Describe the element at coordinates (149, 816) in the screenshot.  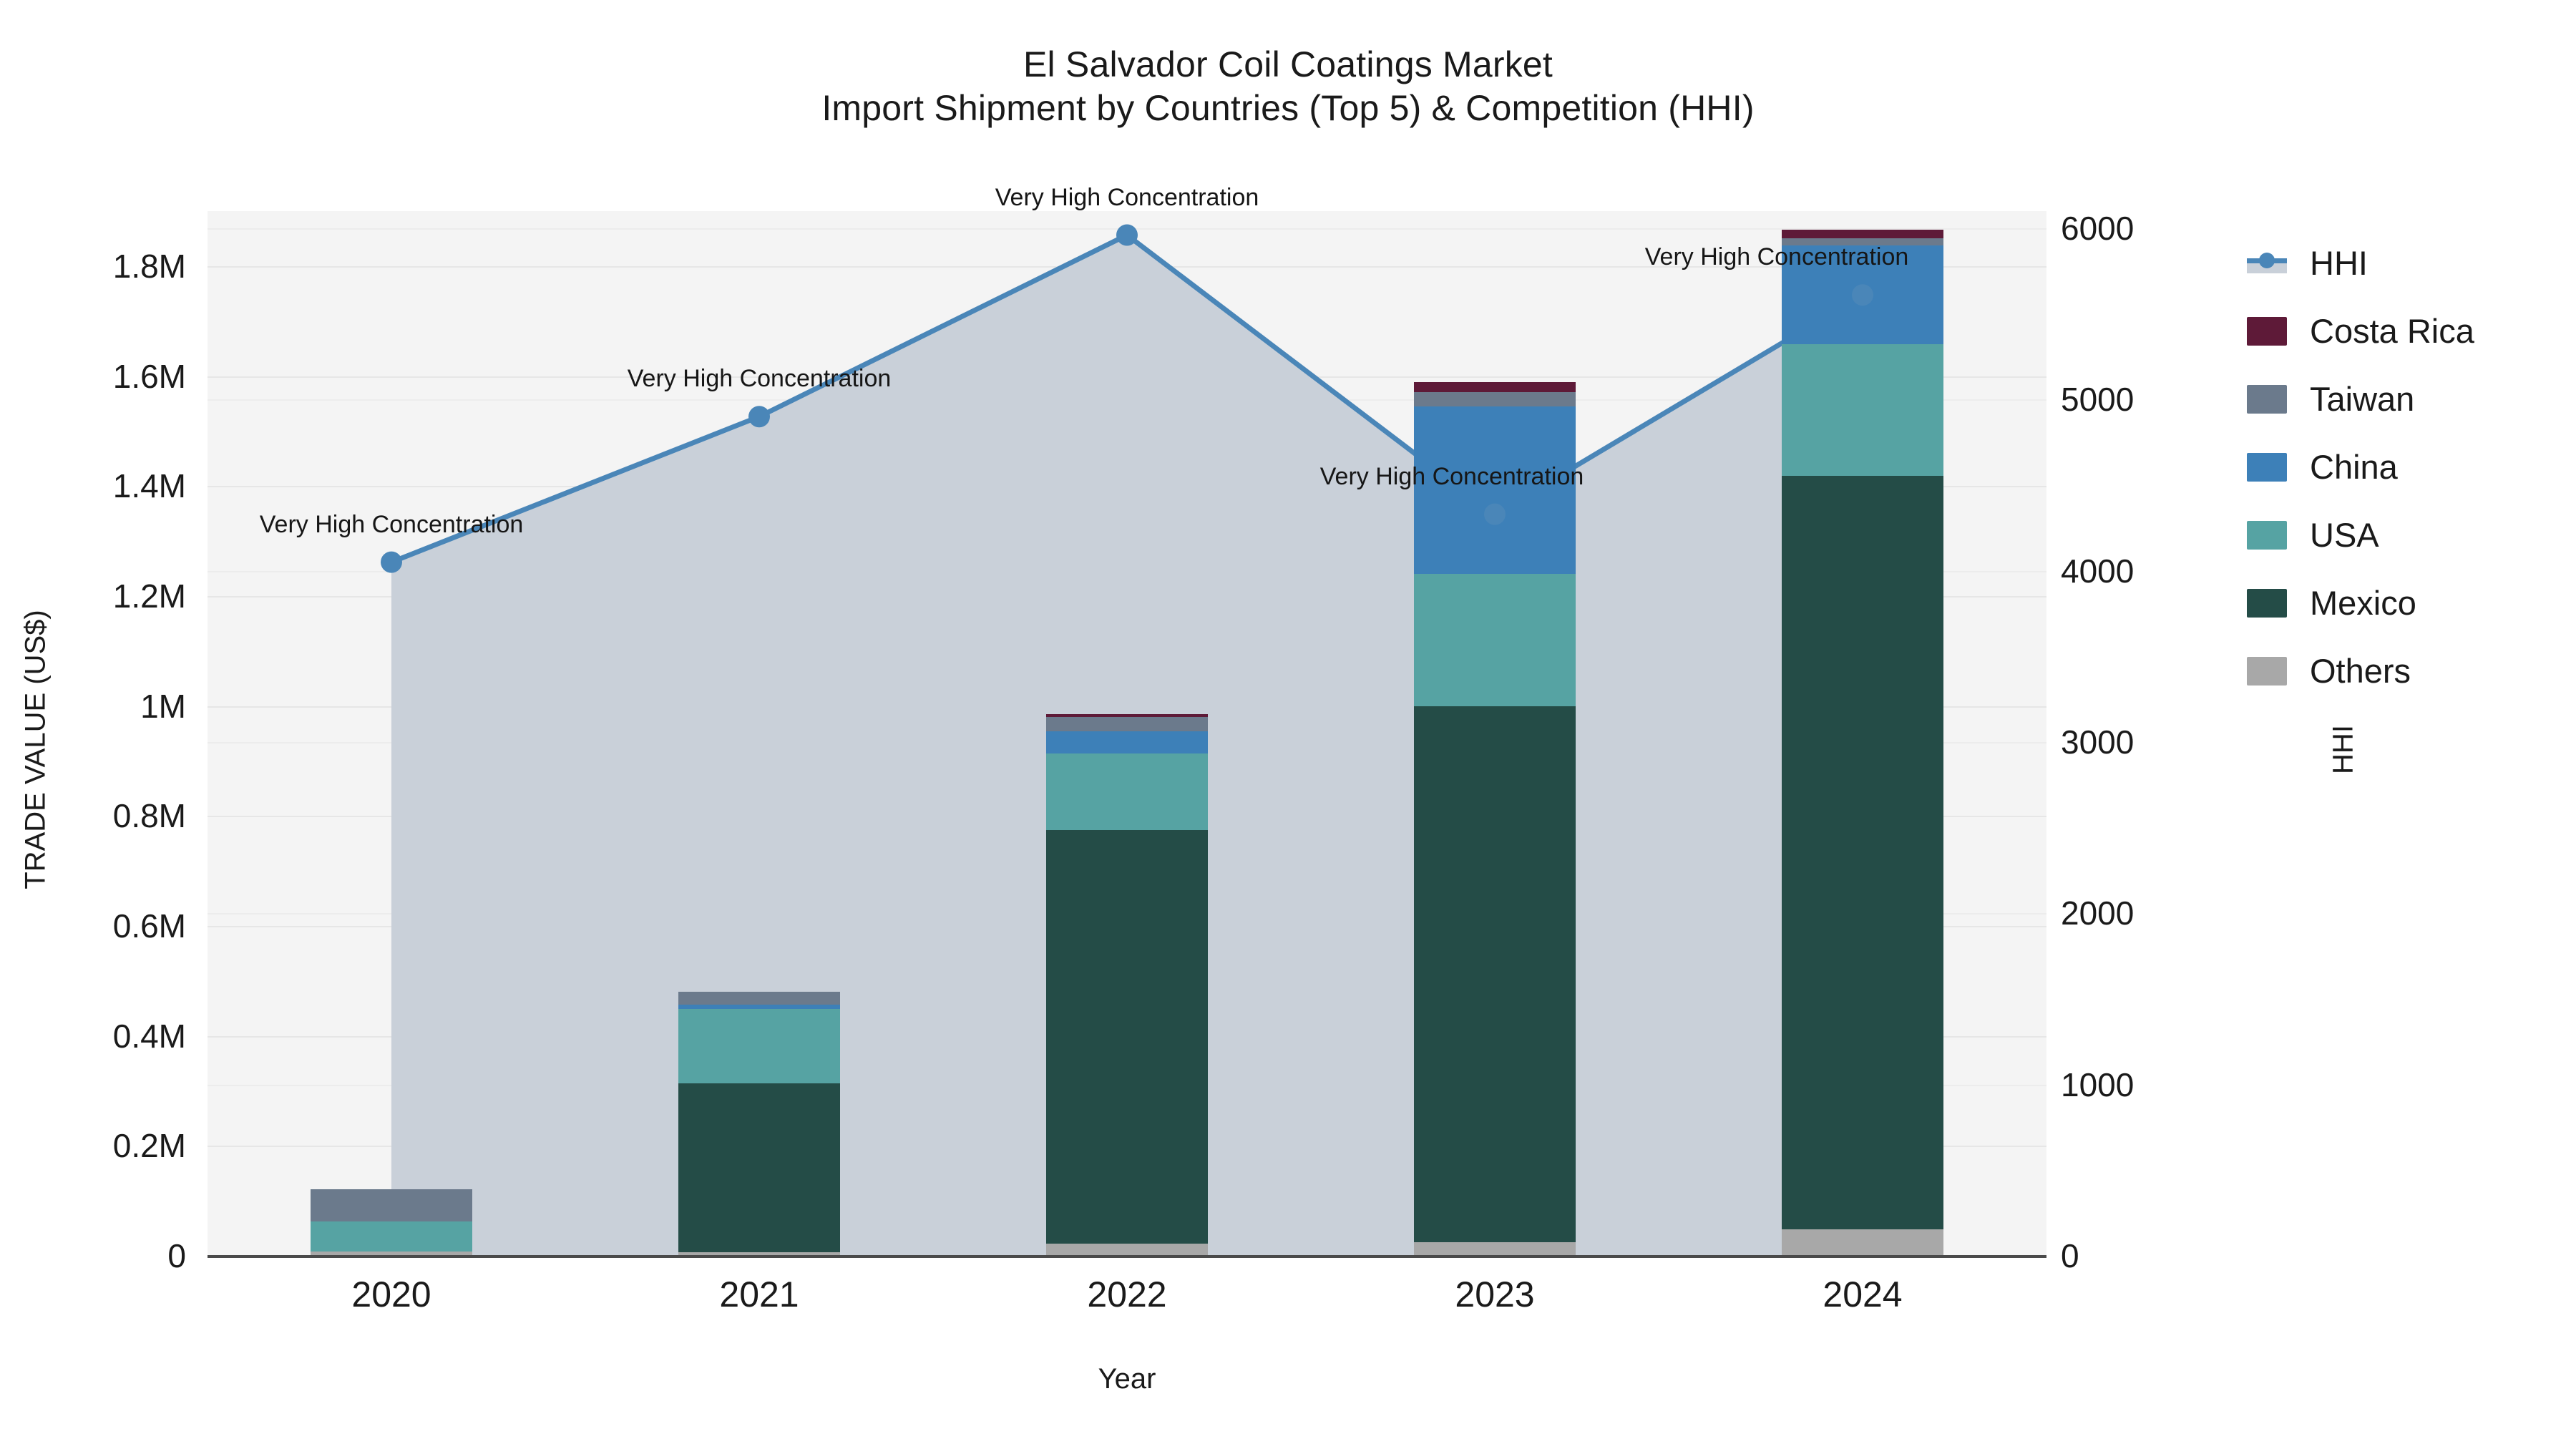
I see `y-tick-left-0.8M: 0.8M` at that location.